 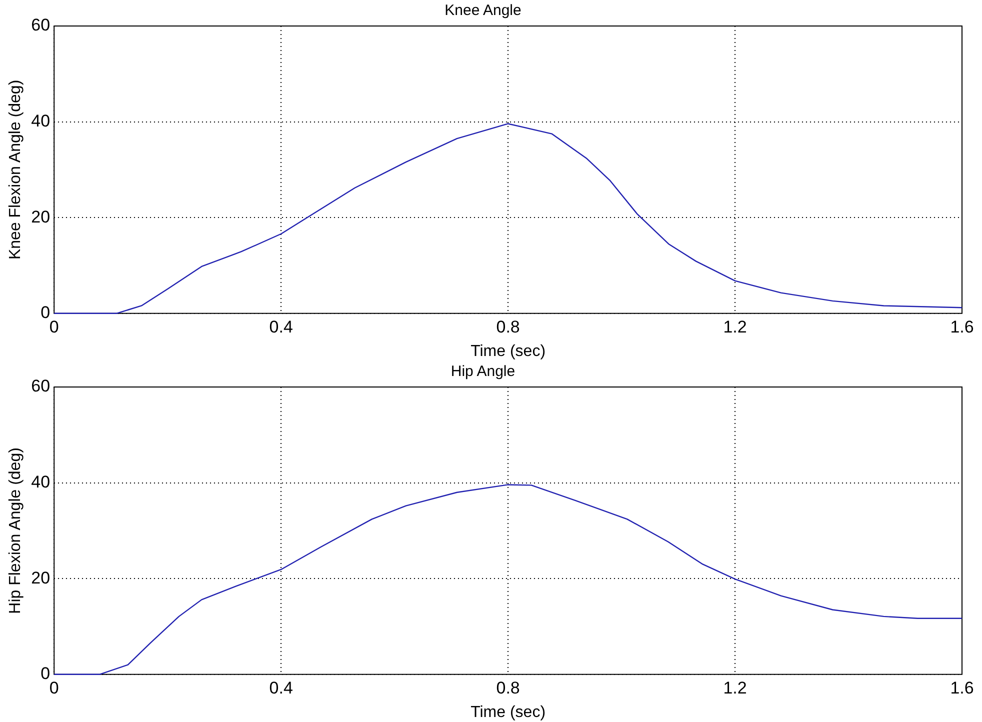 I want to click on y-axis-title: Hip Flexion Angle (deg), so click(x=15, y=531).